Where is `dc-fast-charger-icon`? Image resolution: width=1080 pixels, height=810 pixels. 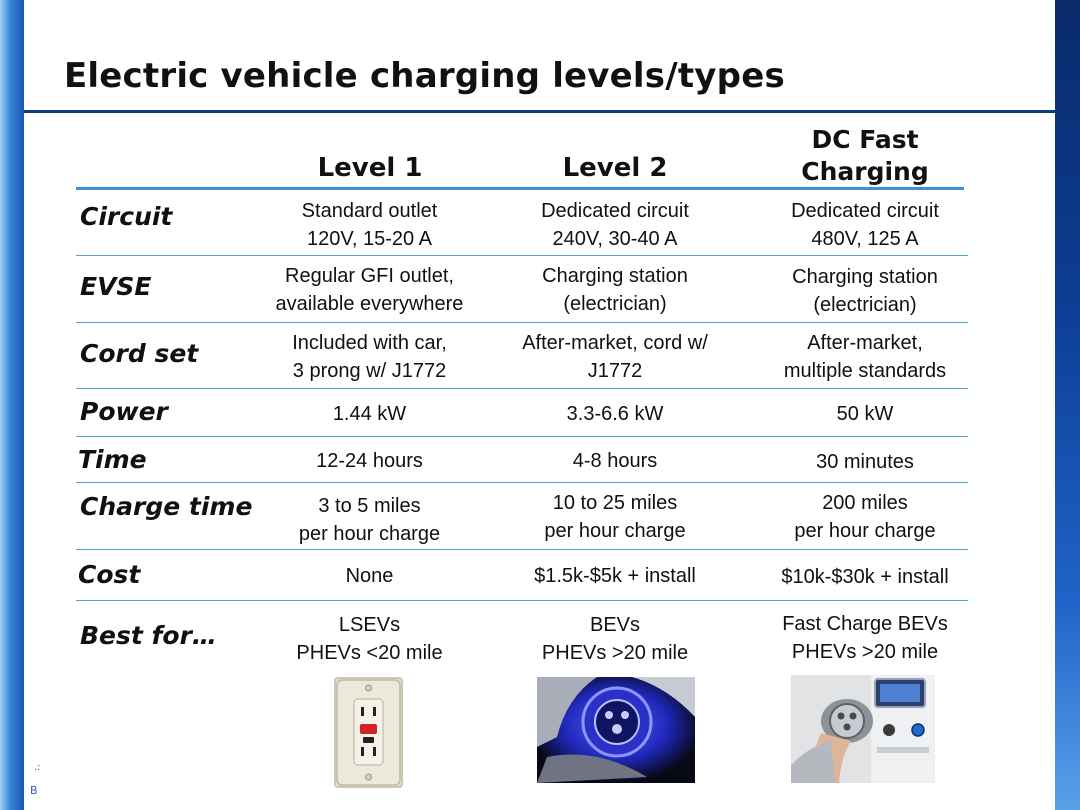
dc-fast-charger-icon is located at coordinates (863, 729).